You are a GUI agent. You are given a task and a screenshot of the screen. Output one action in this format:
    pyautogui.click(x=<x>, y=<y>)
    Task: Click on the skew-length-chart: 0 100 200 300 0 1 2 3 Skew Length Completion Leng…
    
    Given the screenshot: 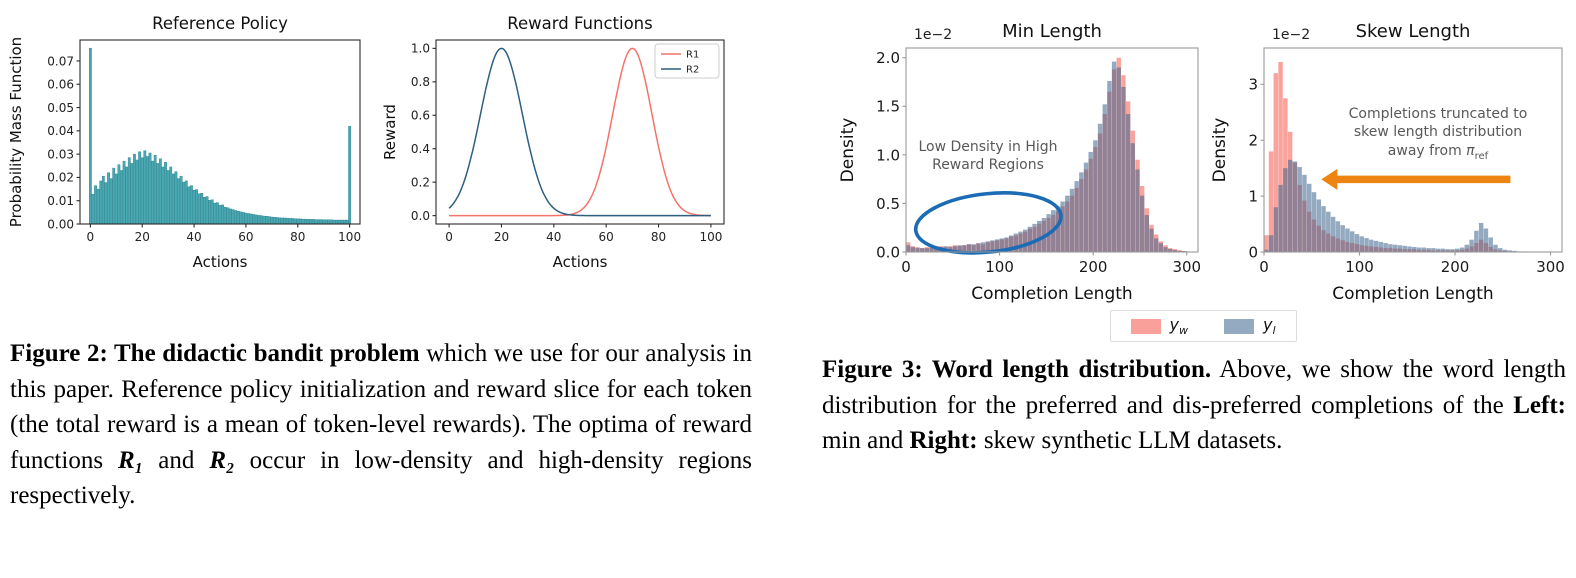 What is the action you would take?
    pyautogui.click(x=1391, y=156)
    